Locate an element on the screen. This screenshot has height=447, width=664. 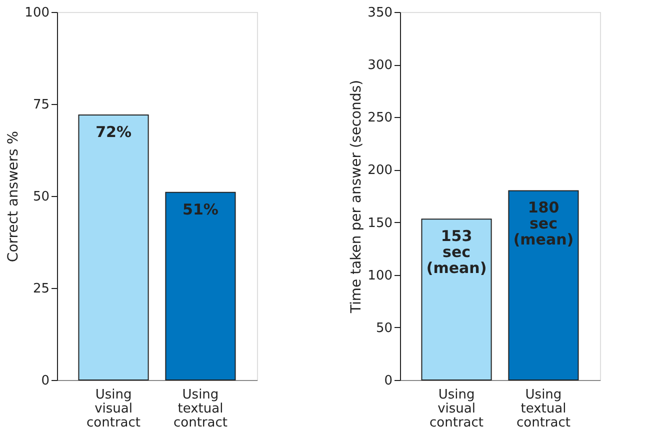
y-tick-label: 200 is located at coordinates (380, 170).